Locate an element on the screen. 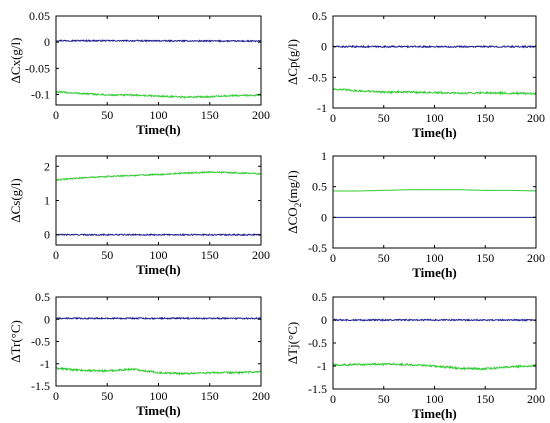  y-tick-label: -0.05 is located at coordinates (37, 68).